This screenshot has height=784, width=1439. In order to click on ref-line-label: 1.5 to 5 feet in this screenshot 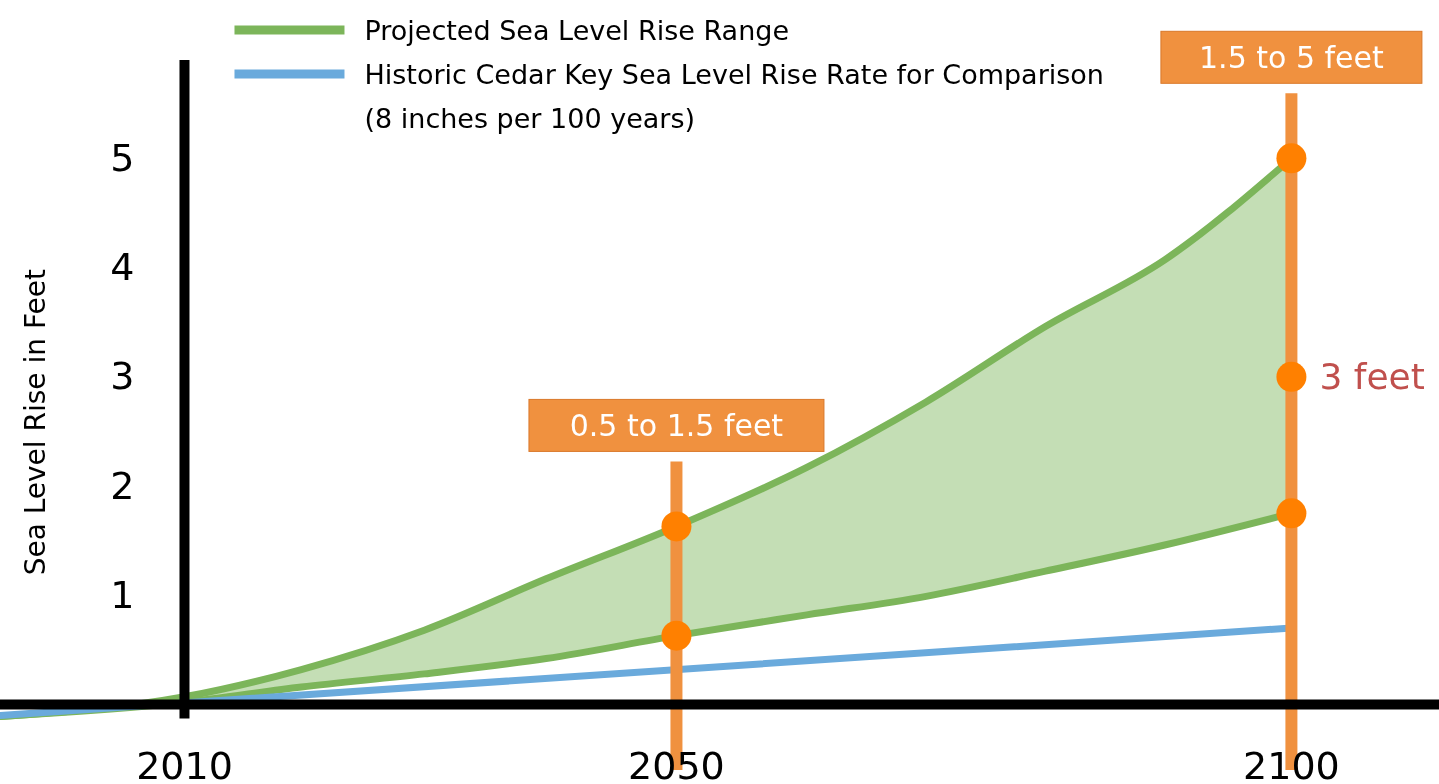, I will do `click(1292, 58)`.